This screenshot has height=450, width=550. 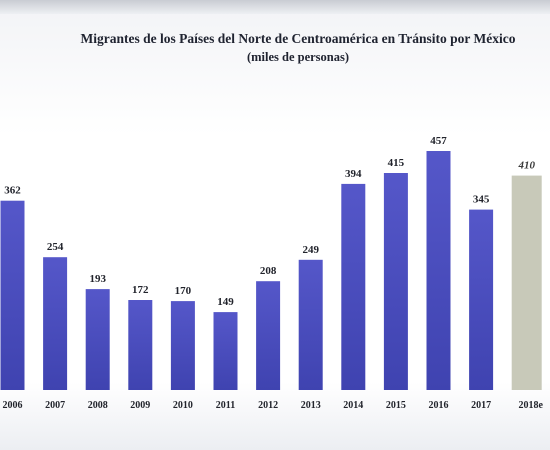 What do you see at coordinates (438, 270) in the screenshot?
I see `bar-2016` at bounding box center [438, 270].